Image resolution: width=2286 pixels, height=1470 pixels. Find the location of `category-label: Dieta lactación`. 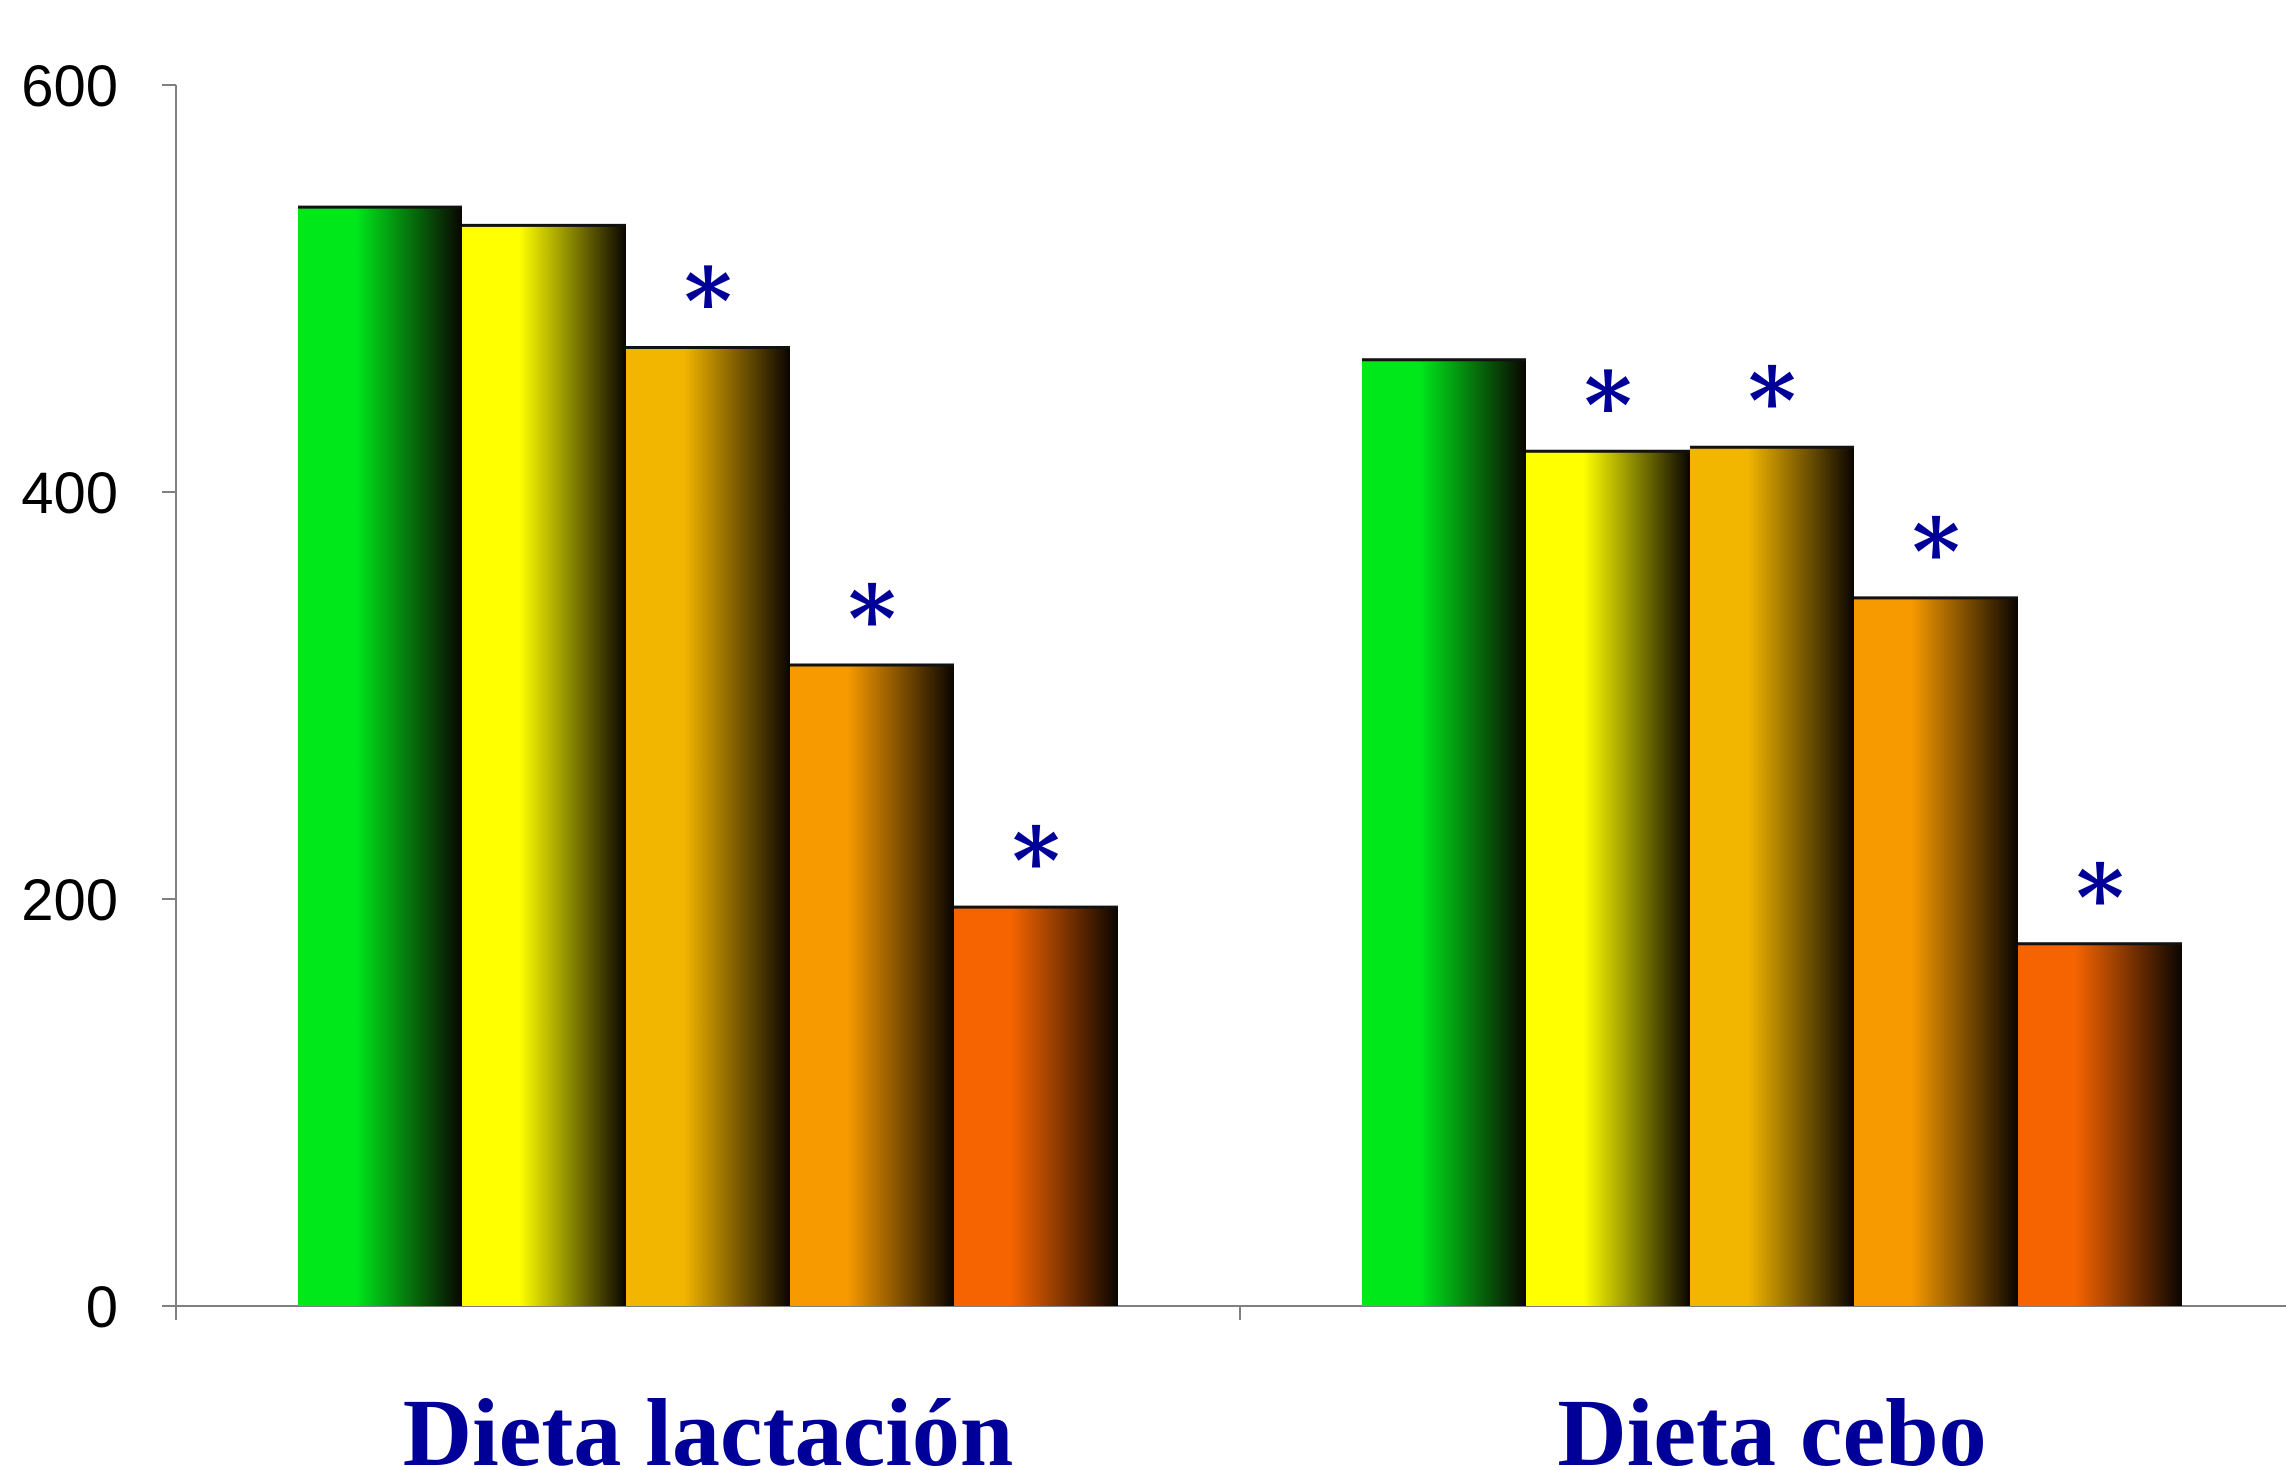

category-label: Dieta lactación is located at coordinates (708, 1424).